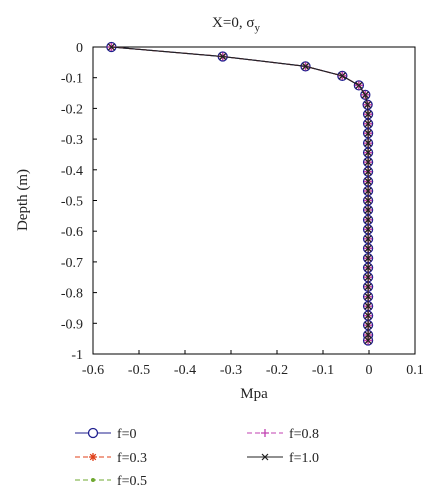  What do you see at coordinates (231, 370) in the screenshot?
I see `x-tick-label: -0.3` at bounding box center [231, 370].